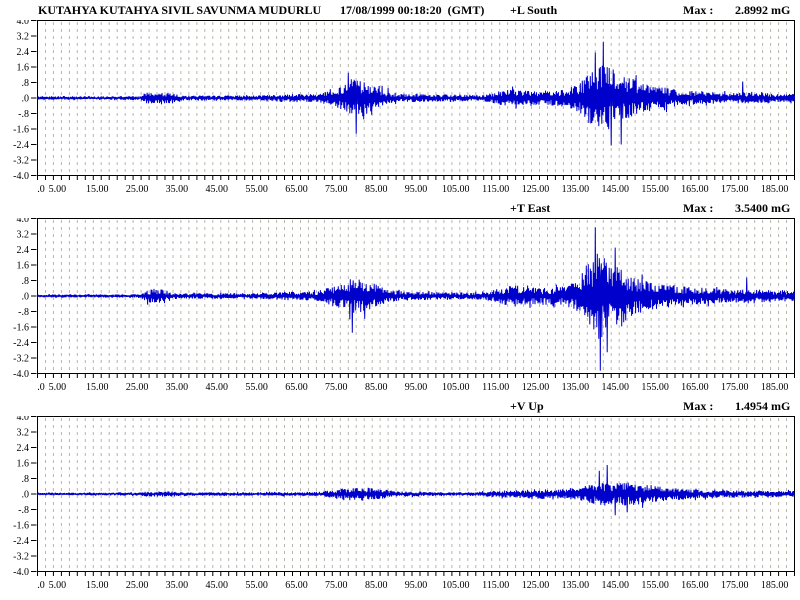 The height and width of the screenshot is (600, 800). Describe the element at coordinates (763, 10) in the screenshot. I see `max-value: 2.8992 mG` at that location.